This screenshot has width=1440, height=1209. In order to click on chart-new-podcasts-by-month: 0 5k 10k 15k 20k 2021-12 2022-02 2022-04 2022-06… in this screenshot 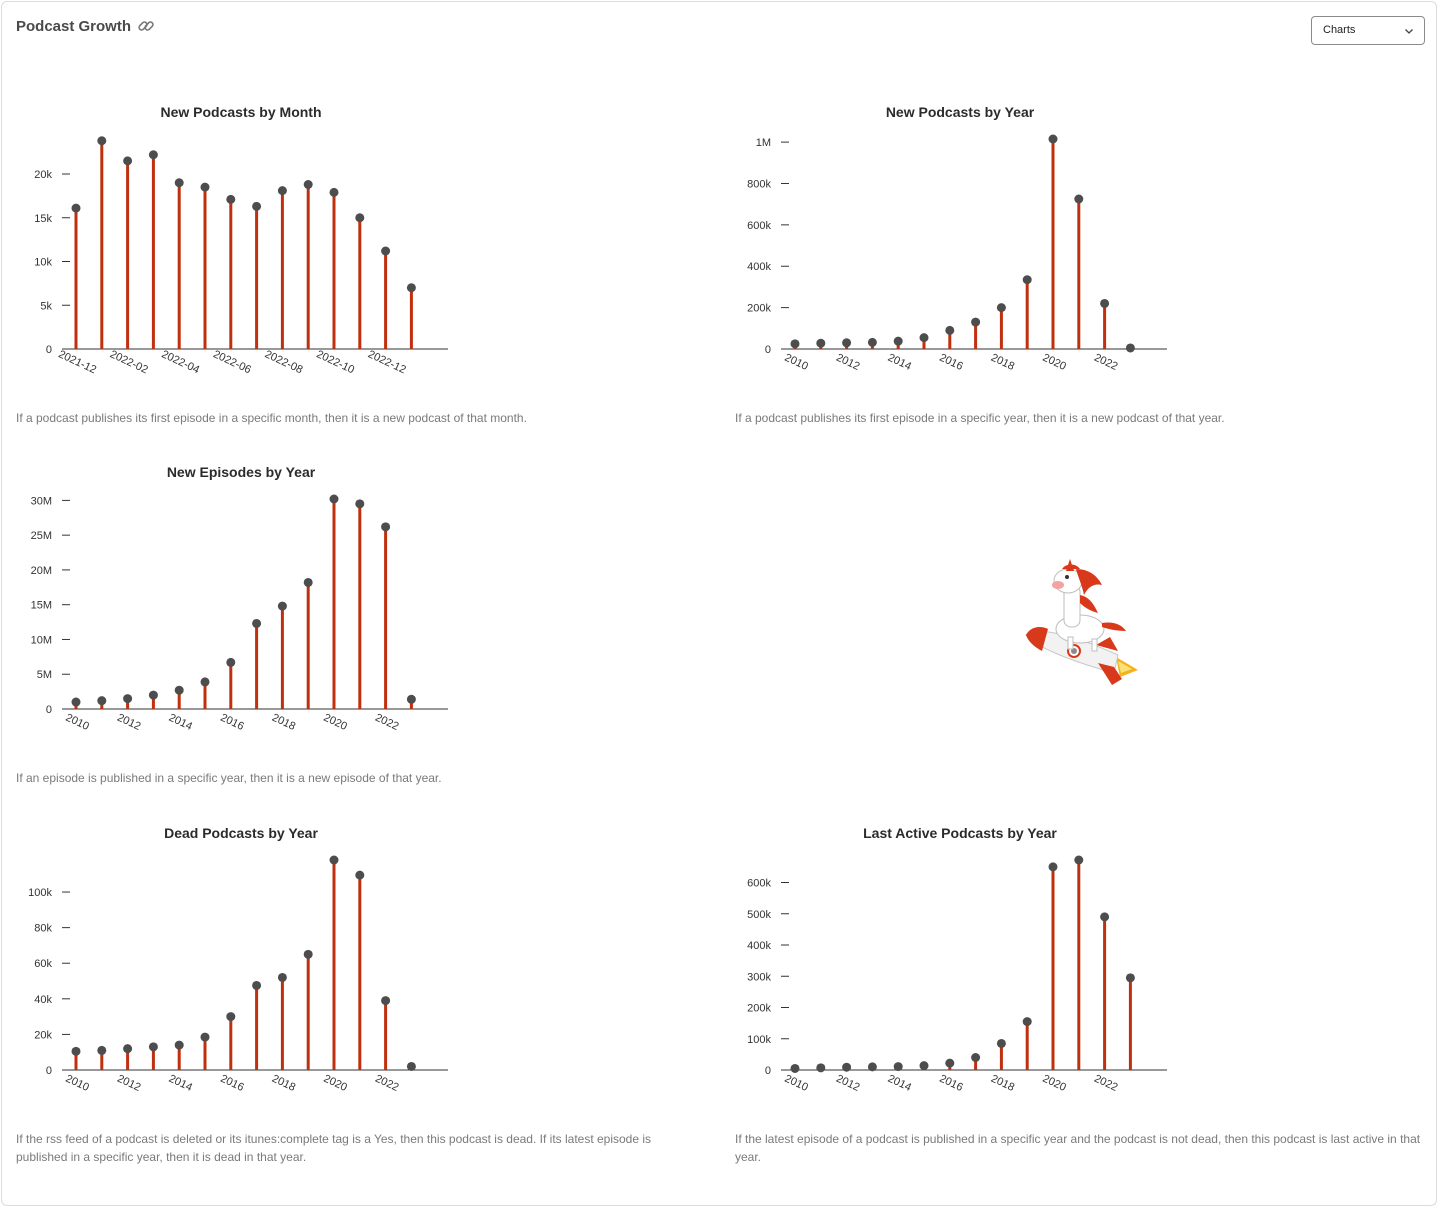, I will do `click(241, 256)`.